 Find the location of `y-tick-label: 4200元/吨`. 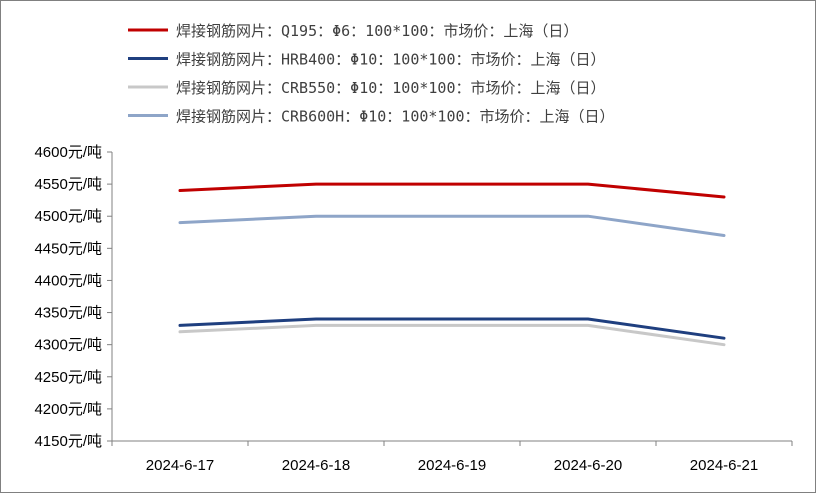

y-tick-label: 4200元/吨 is located at coordinates (68, 409).